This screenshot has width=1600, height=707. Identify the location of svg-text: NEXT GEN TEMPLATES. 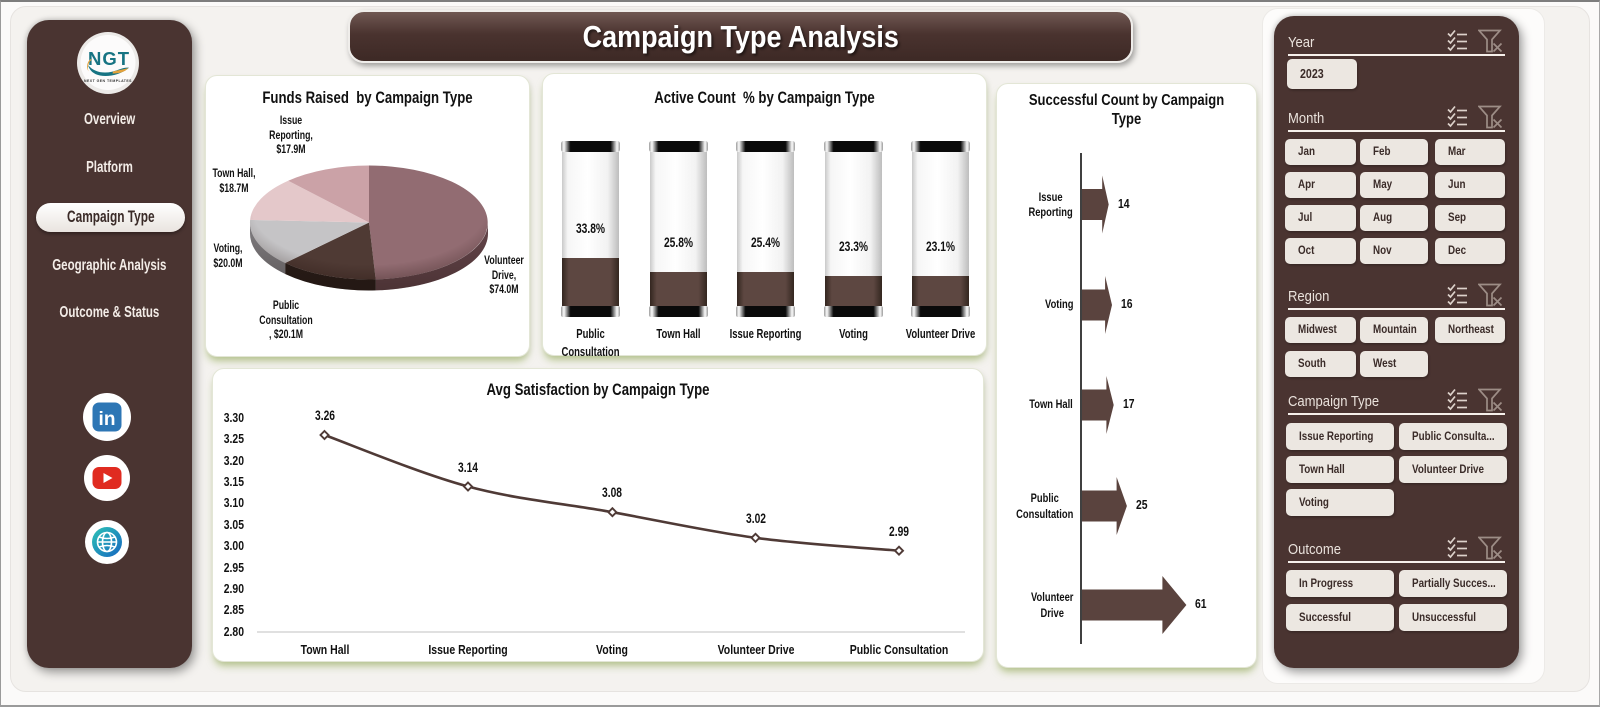
(108, 81).